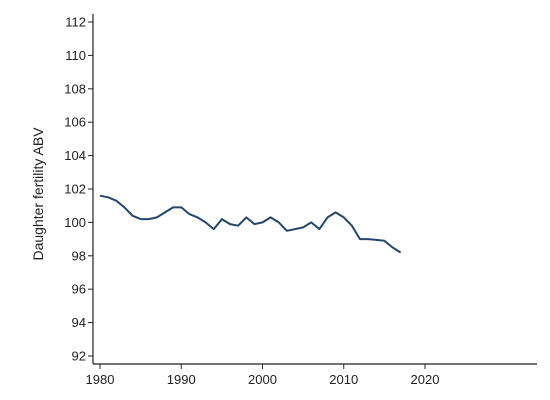 The image size is (550, 400). I want to click on y-tick-label: 96, so click(79, 289).